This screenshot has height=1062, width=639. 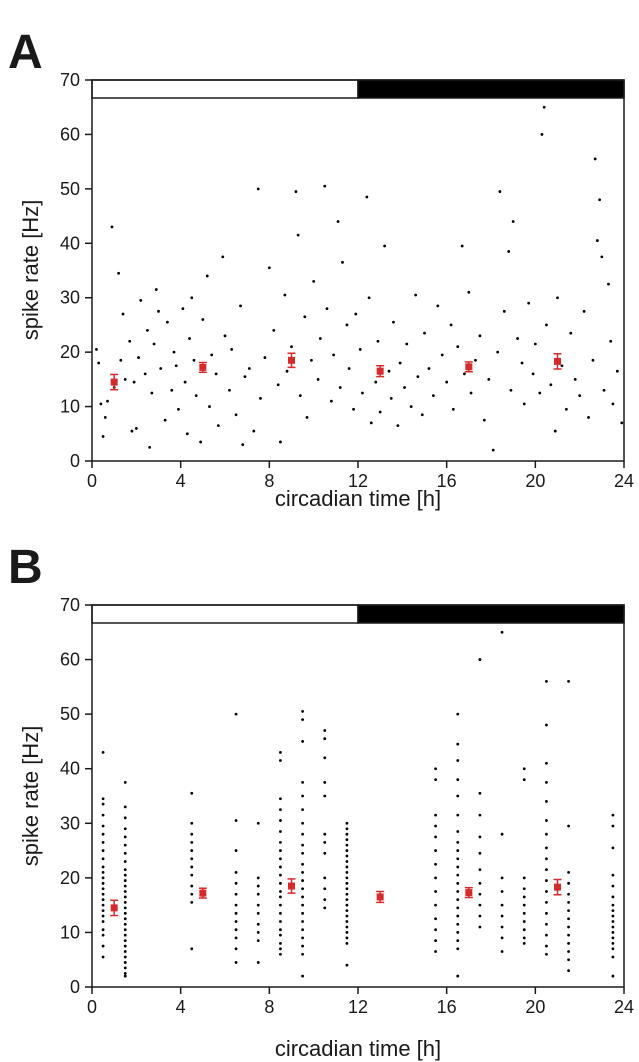 What do you see at coordinates (70, 932) in the screenshot?
I see `y-tick-label: 10` at bounding box center [70, 932].